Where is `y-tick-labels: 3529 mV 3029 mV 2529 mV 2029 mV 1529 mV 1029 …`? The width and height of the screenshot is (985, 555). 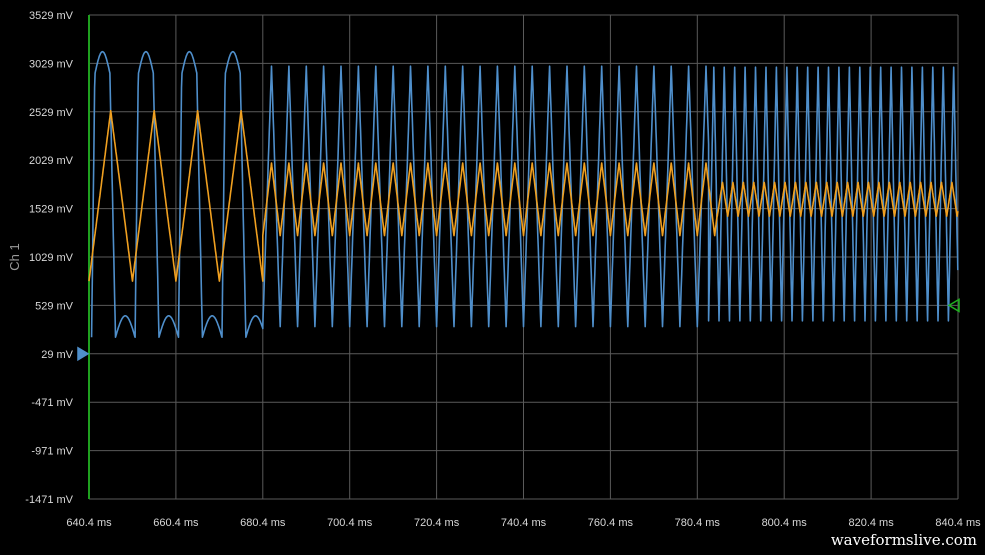
y-tick-labels: 3529 mV 3029 mV 2529 mV 2029 mV 1529 mV 1029 … is located at coordinates (49, 258).